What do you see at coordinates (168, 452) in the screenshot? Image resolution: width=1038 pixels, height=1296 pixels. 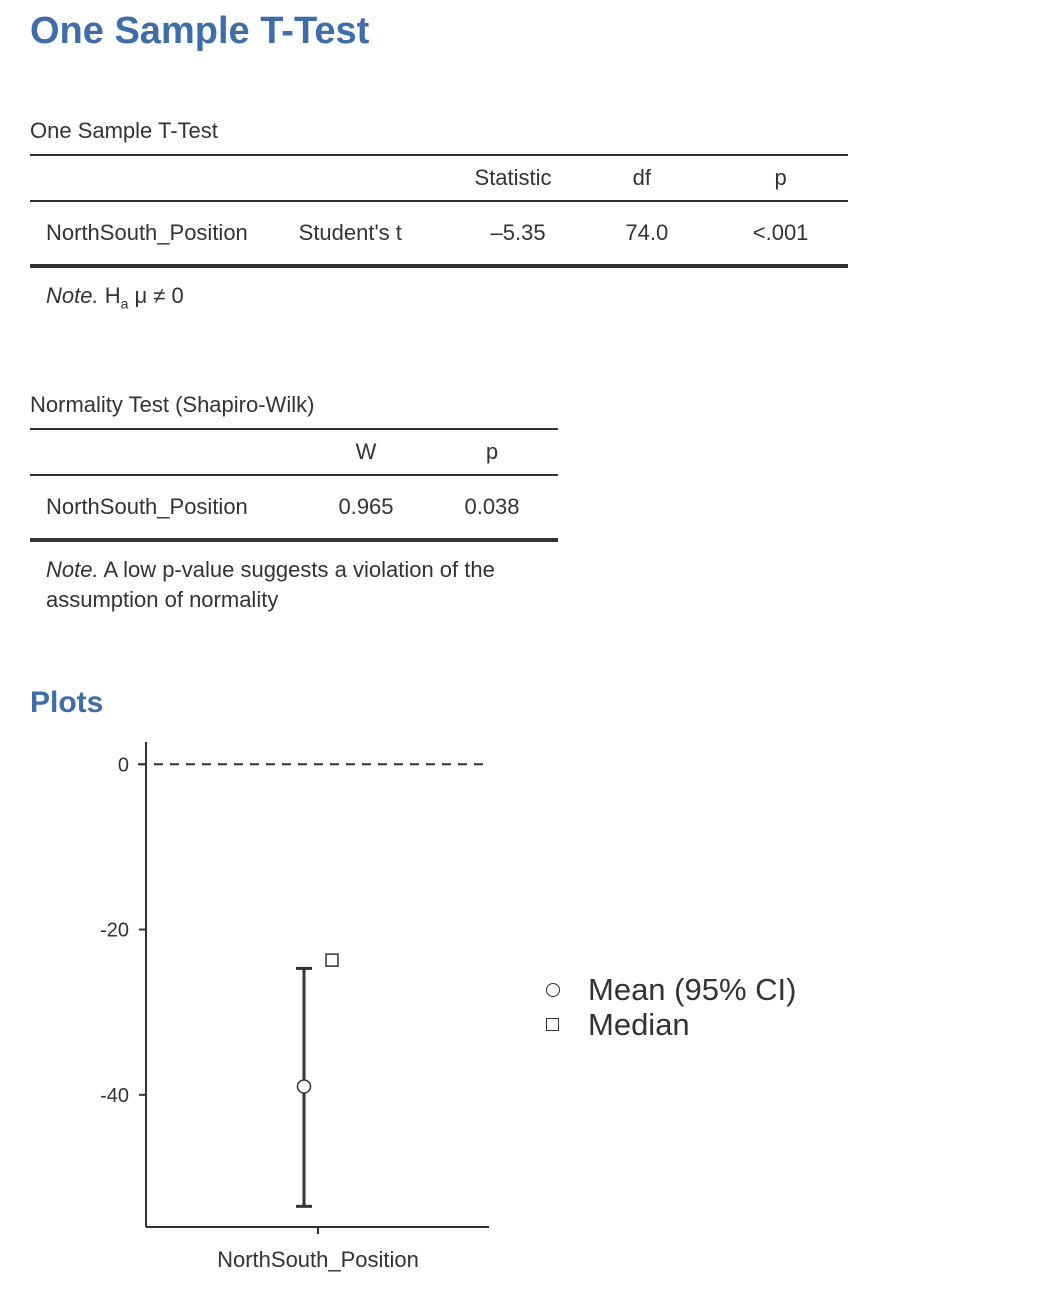 I see `normality-header-variable` at bounding box center [168, 452].